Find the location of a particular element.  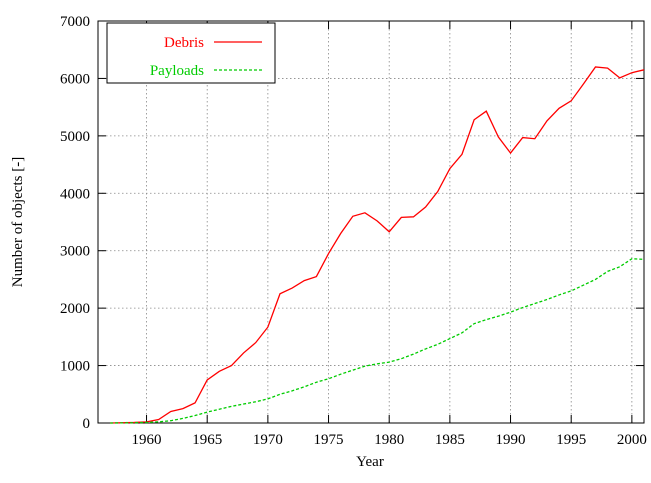

x-tick-label: 1975 is located at coordinates (329, 440).